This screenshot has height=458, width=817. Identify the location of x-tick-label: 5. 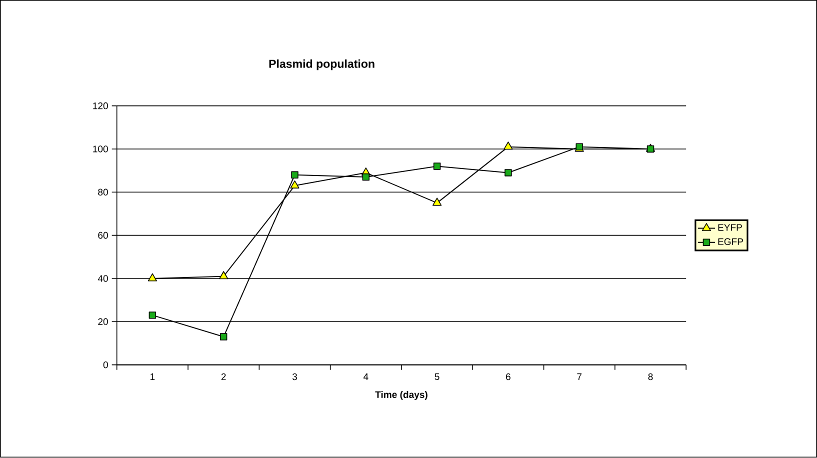
(437, 377).